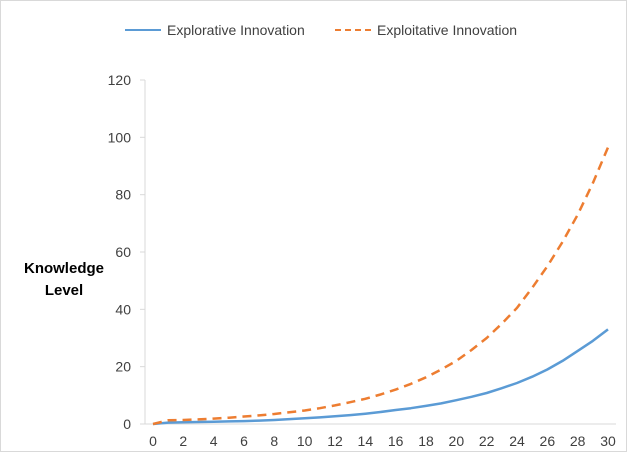 This screenshot has height=452, width=627. I want to click on legend-swatch-explorative, so click(143, 30).